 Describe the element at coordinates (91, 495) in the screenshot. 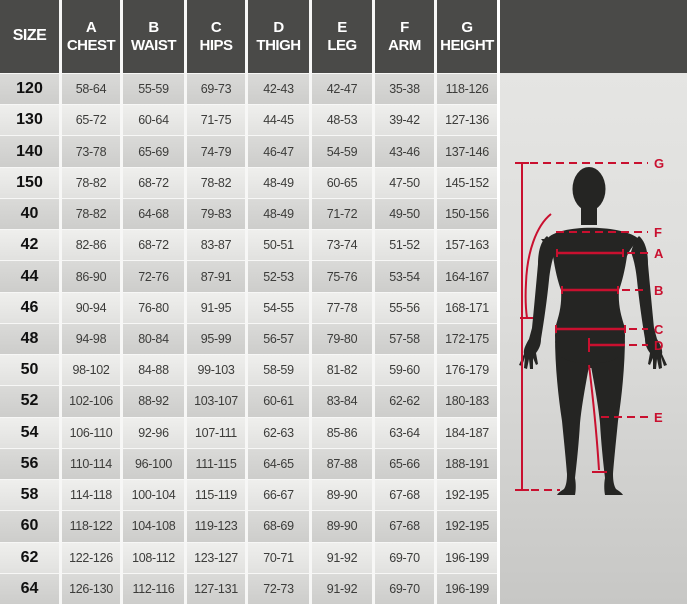

I see `value-cell: 114-118` at that location.